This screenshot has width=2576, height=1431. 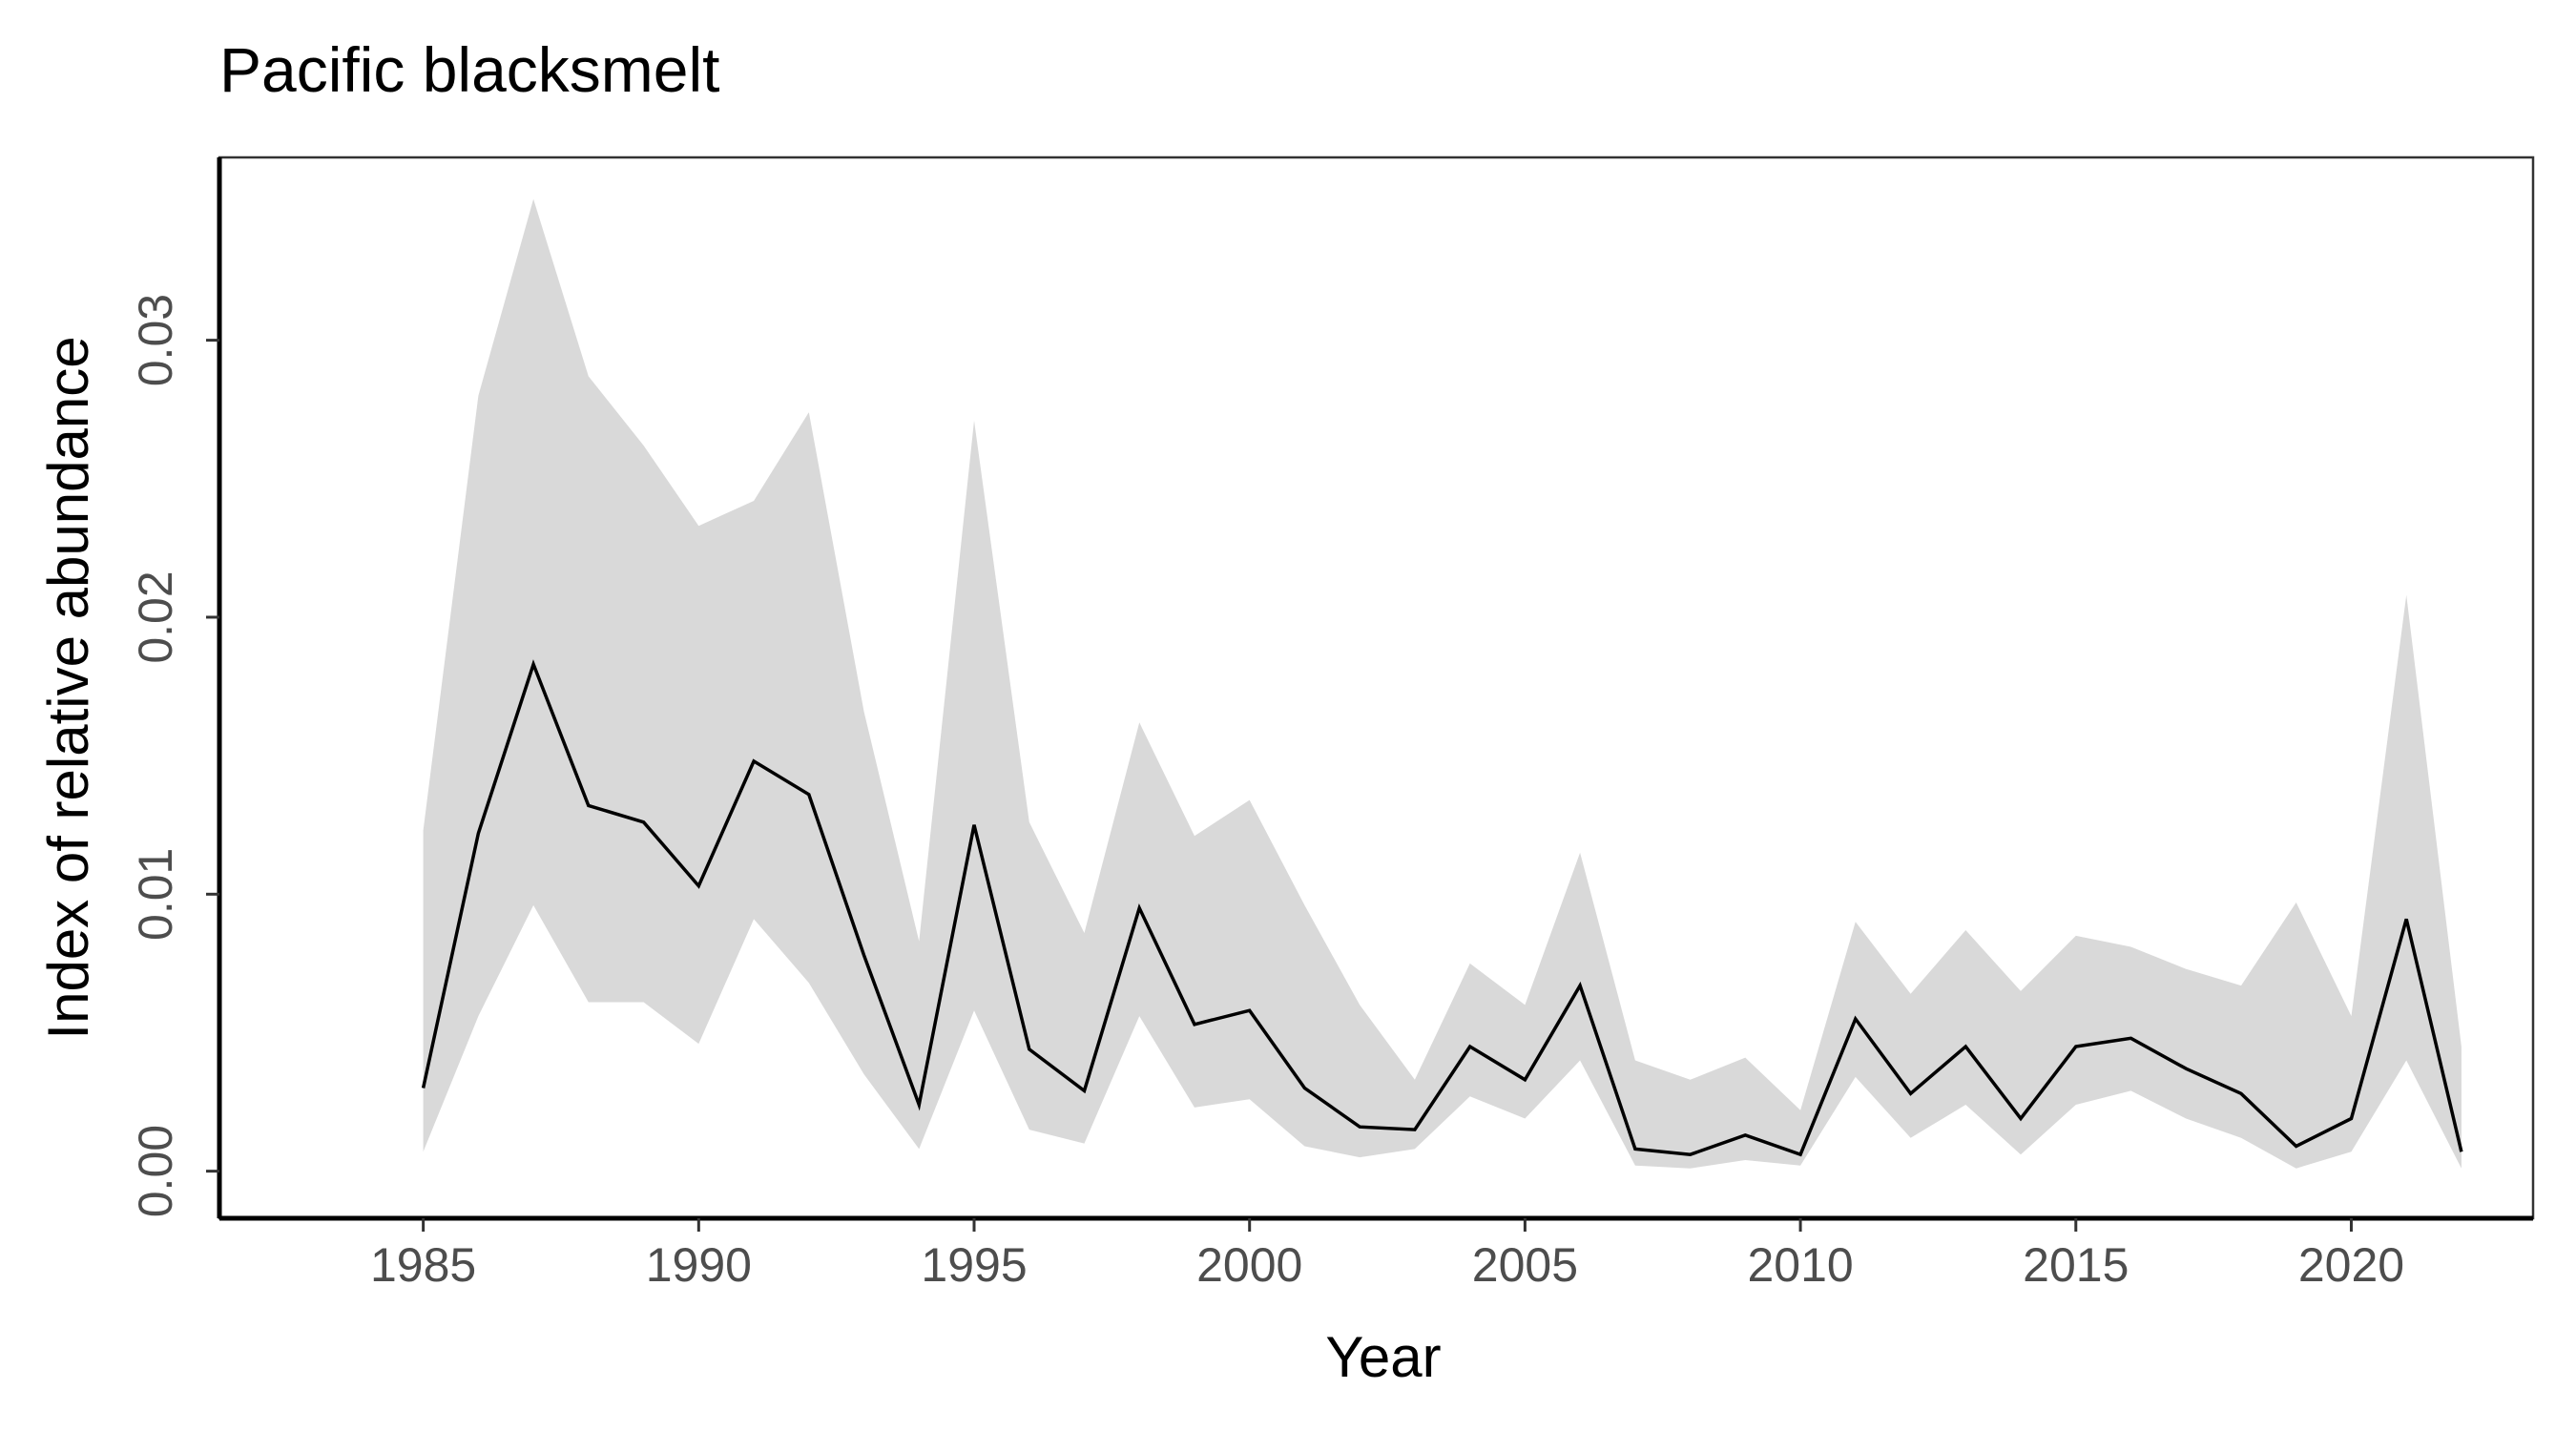 What do you see at coordinates (68, 687) in the screenshot?
I see `y-axis-title: Index of relative abundance` at bounding box center [68, 687].